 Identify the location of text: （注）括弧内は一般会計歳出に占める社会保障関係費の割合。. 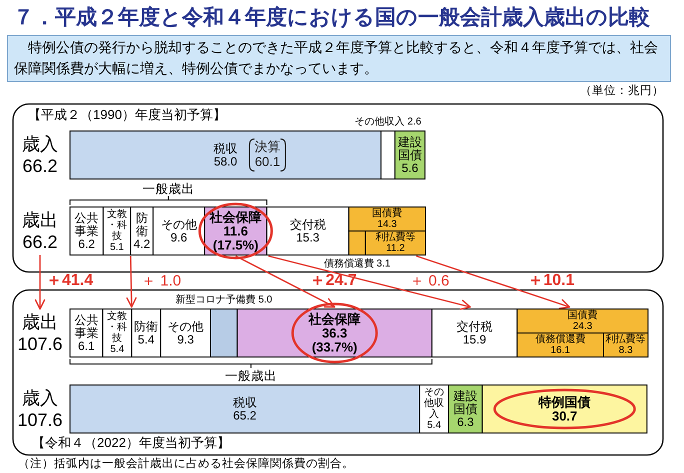
(186, 465).